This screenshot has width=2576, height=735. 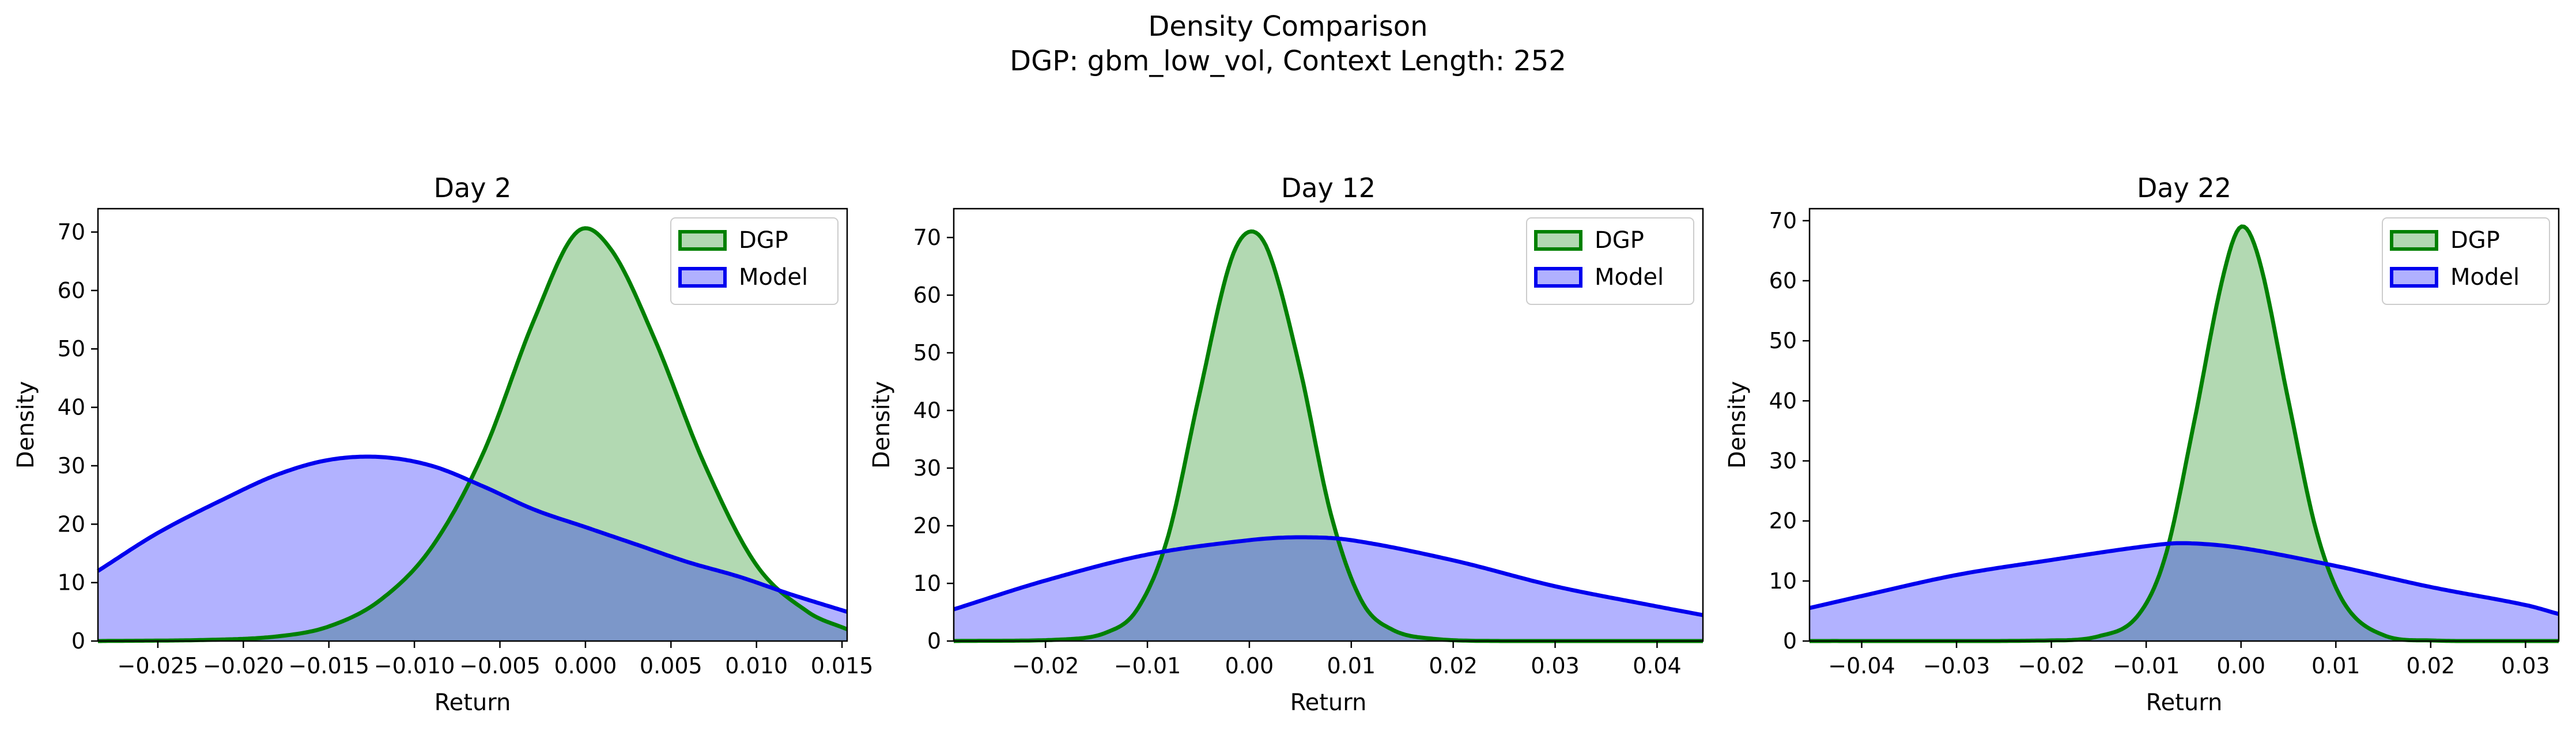 What do you see at coordinates (243, 666) in the screenshot?
I see `x-tick-label: −0.020` at bounding box center [243, 666].